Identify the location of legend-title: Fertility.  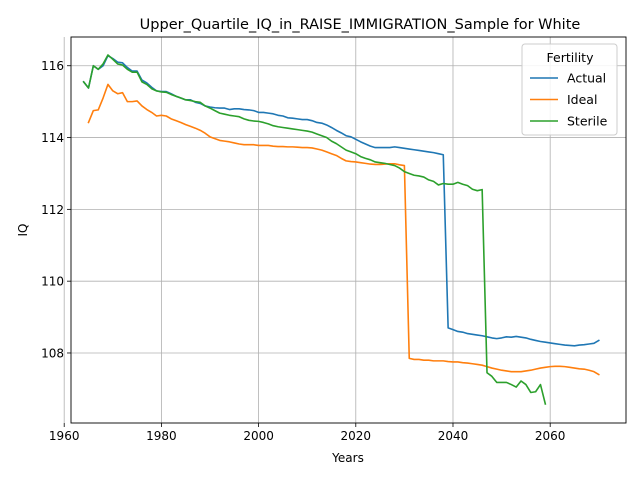
(571, 57).